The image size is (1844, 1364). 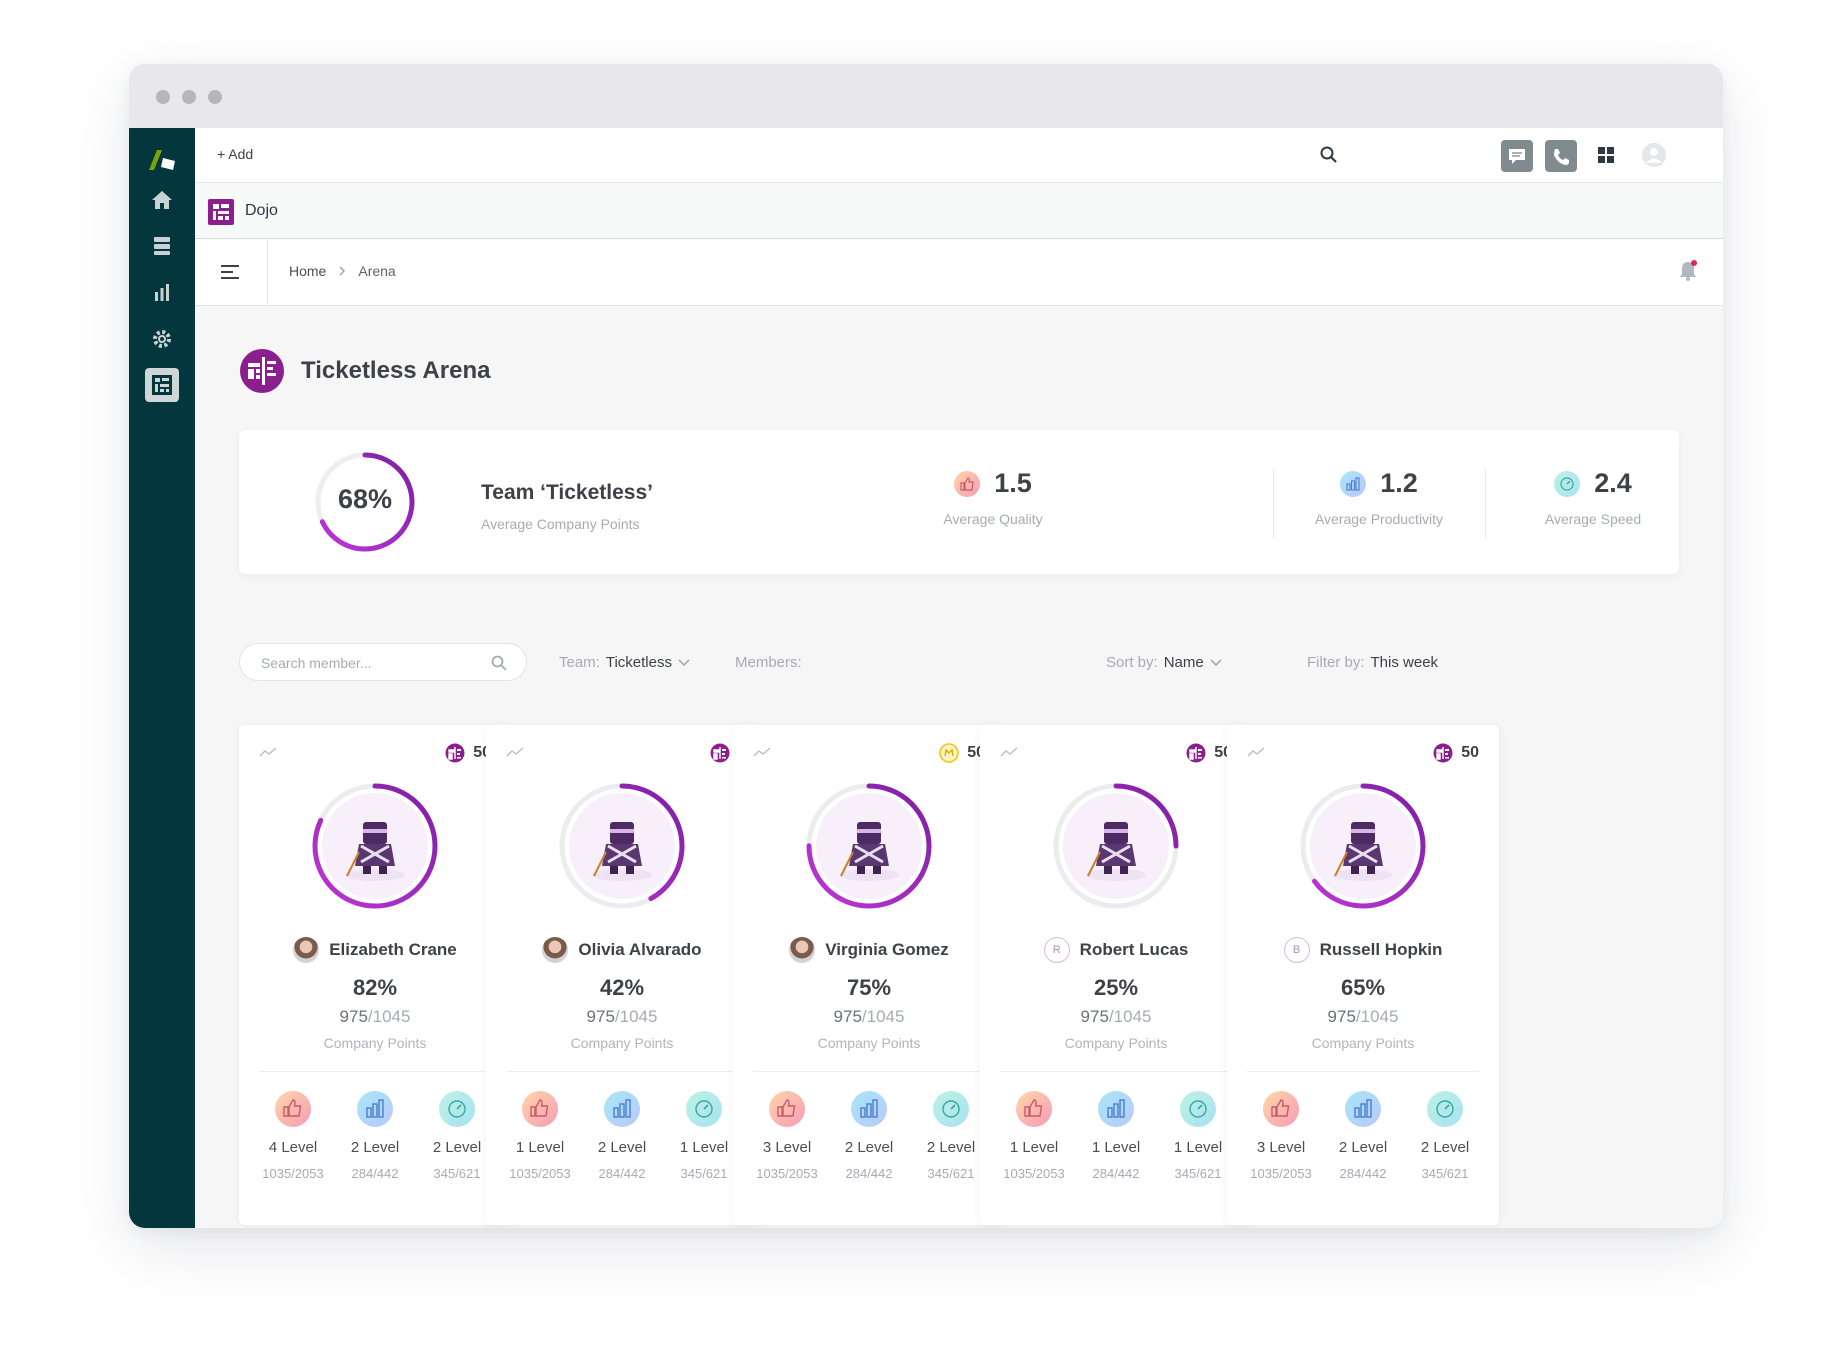 I want to click on bell-icon, so click(x=1688, y=271).